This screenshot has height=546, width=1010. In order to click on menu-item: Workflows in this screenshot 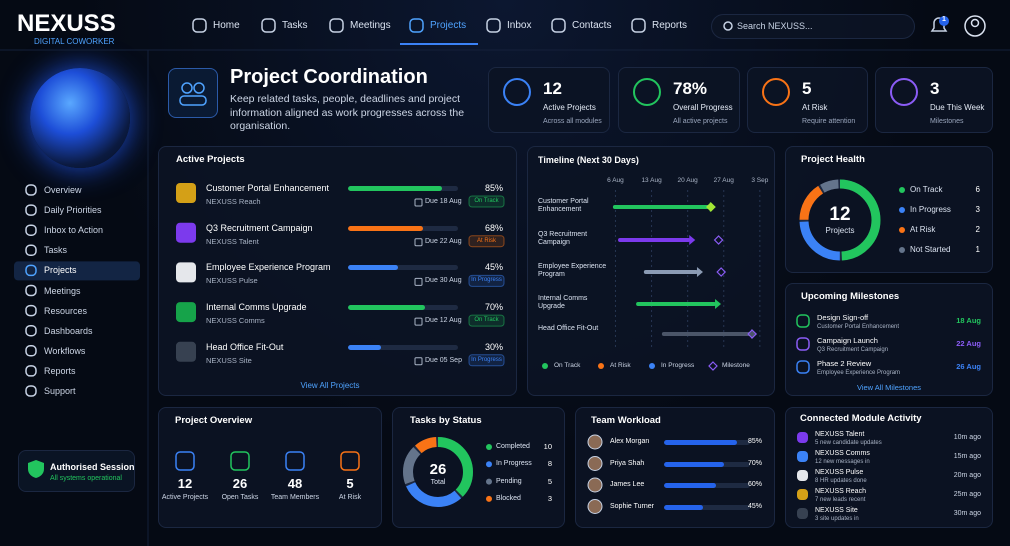, I will do `click(65, 350)`.